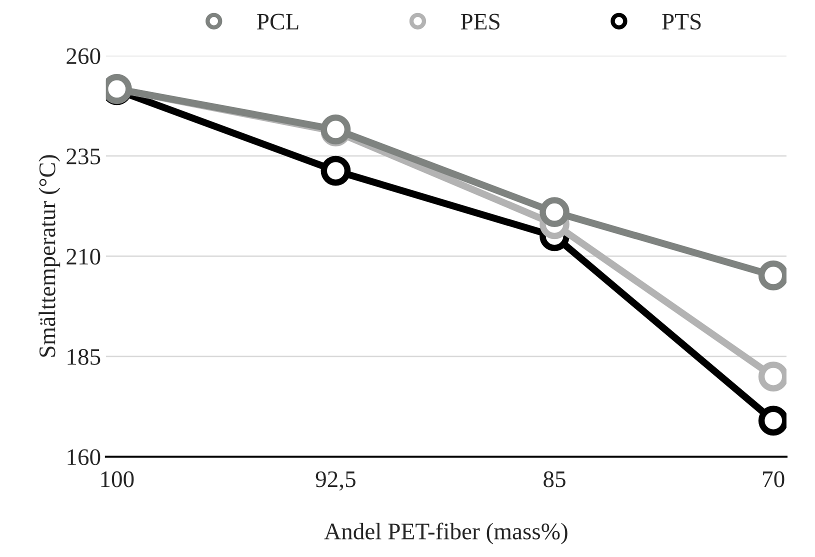 This screenshot has width=815, height=557. What do you see at coordinates (117, 479) in the screenshot?
I see `x-tick-label: 100` at bounding box center [117, 479].